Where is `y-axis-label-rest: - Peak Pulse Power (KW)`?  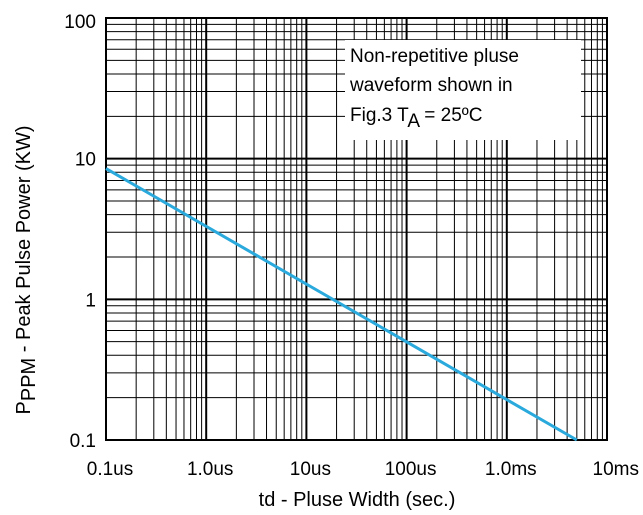
y-axis-label-rest: - Peak Pulse Power (KW) is located at coordinates (24, 242).